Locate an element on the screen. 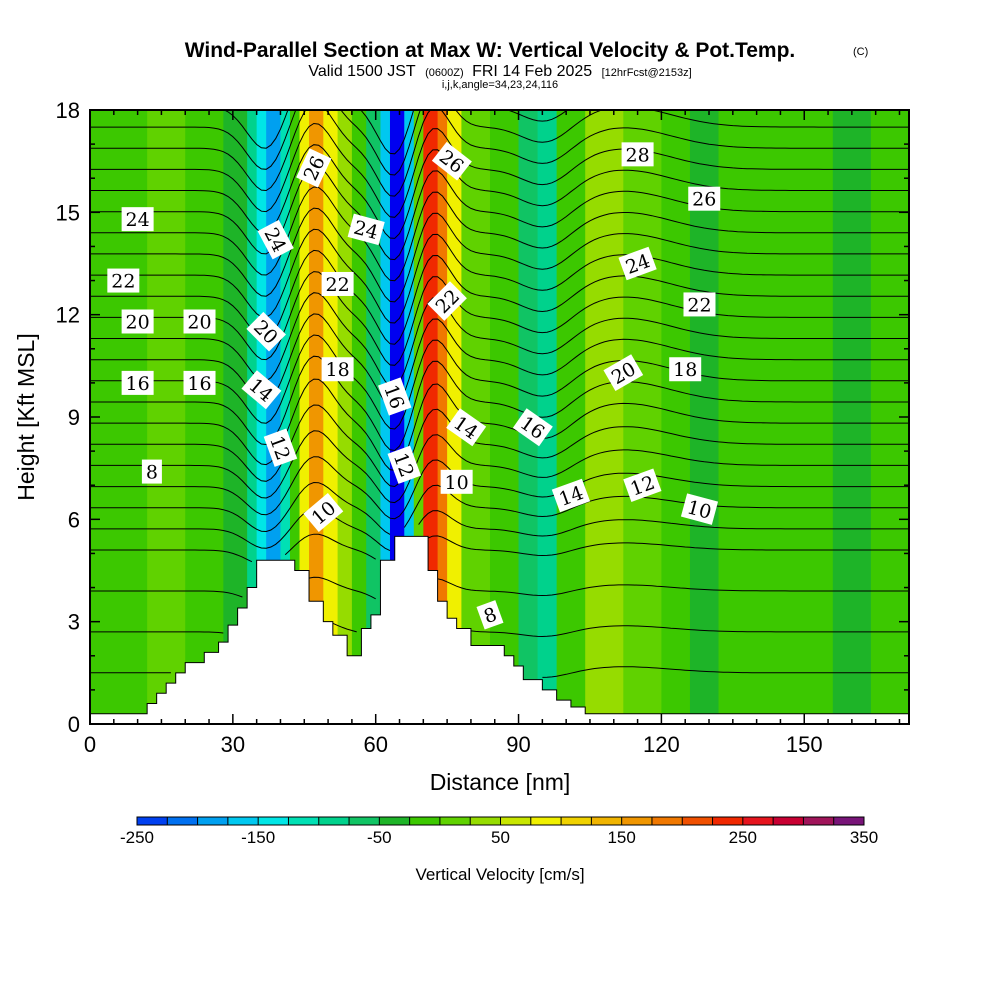 This screenshot has width=1000, height=1000. contour-label-text: 24 is located at coordinates (138, 220).